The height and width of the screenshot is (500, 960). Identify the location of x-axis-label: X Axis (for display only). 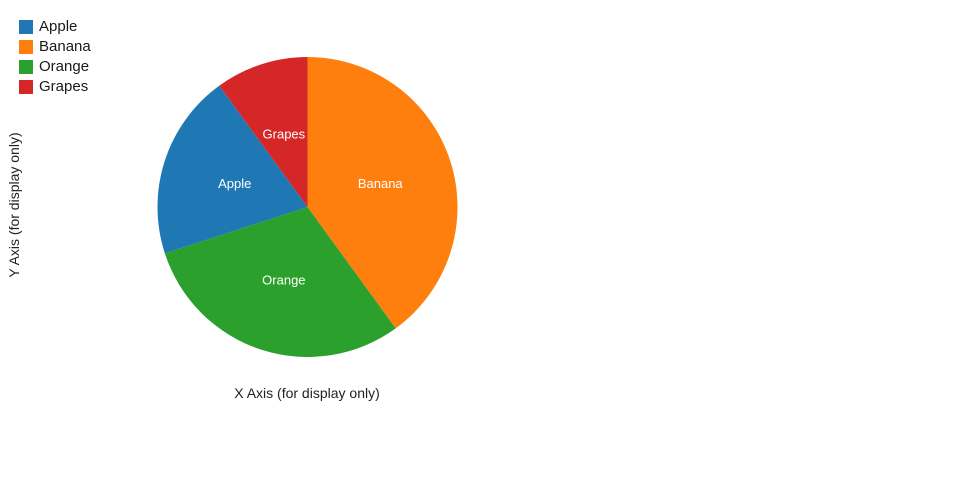
(307, 393).